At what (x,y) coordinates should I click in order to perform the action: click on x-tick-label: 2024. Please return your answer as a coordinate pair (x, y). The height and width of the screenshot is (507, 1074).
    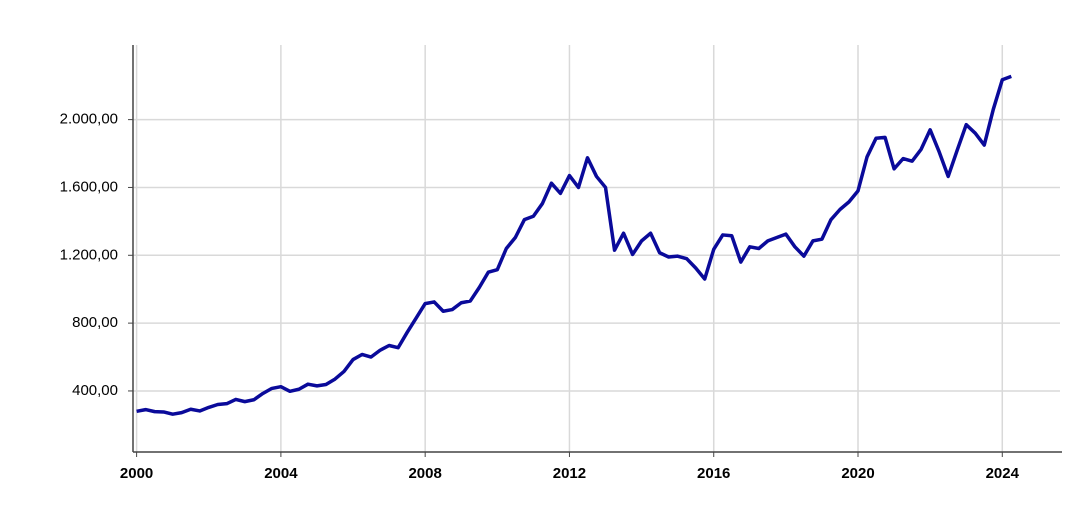
    Looking at the image, I should click on (1003, 473).